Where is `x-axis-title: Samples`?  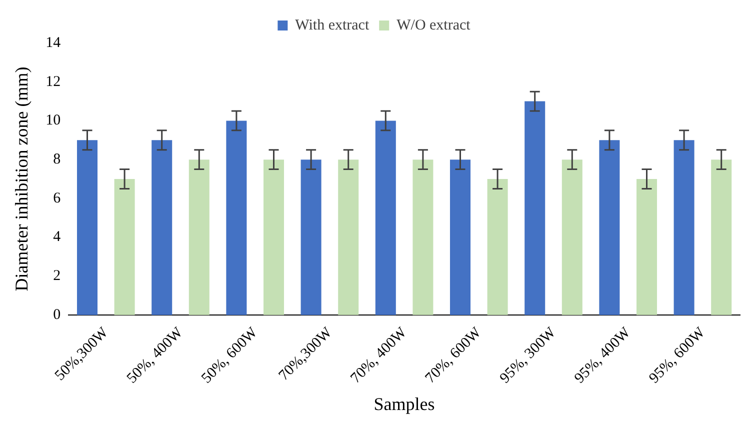 x-axis-title: Samples is located at coordinates (404, 404).